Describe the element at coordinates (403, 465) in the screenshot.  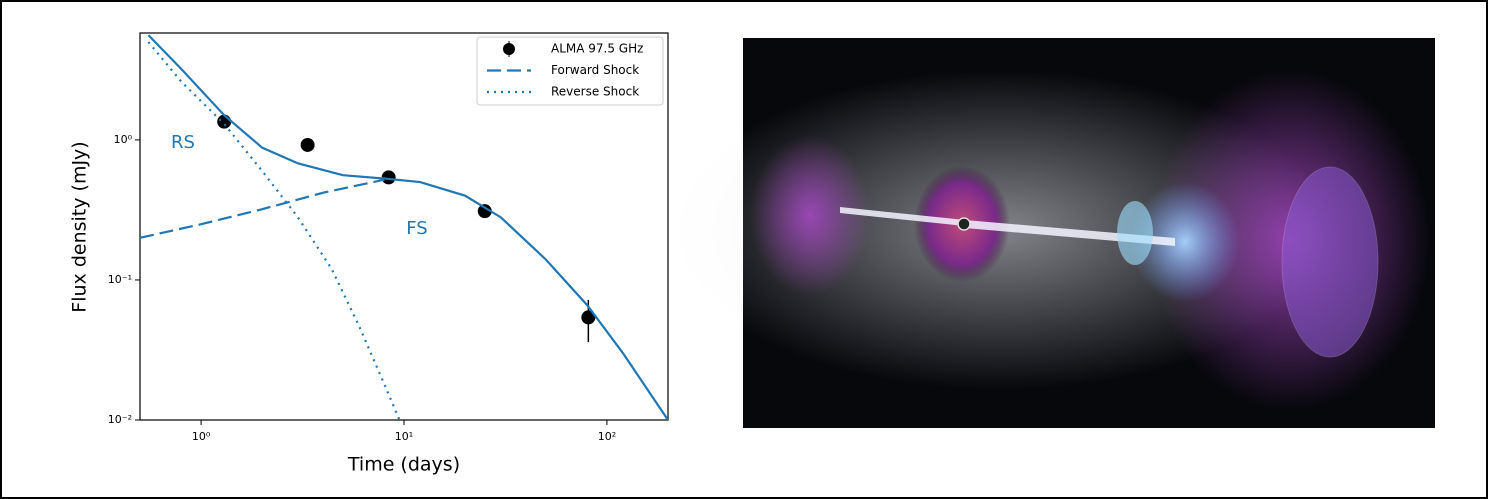
I see `x-axis-label: Time (days)` at that location.